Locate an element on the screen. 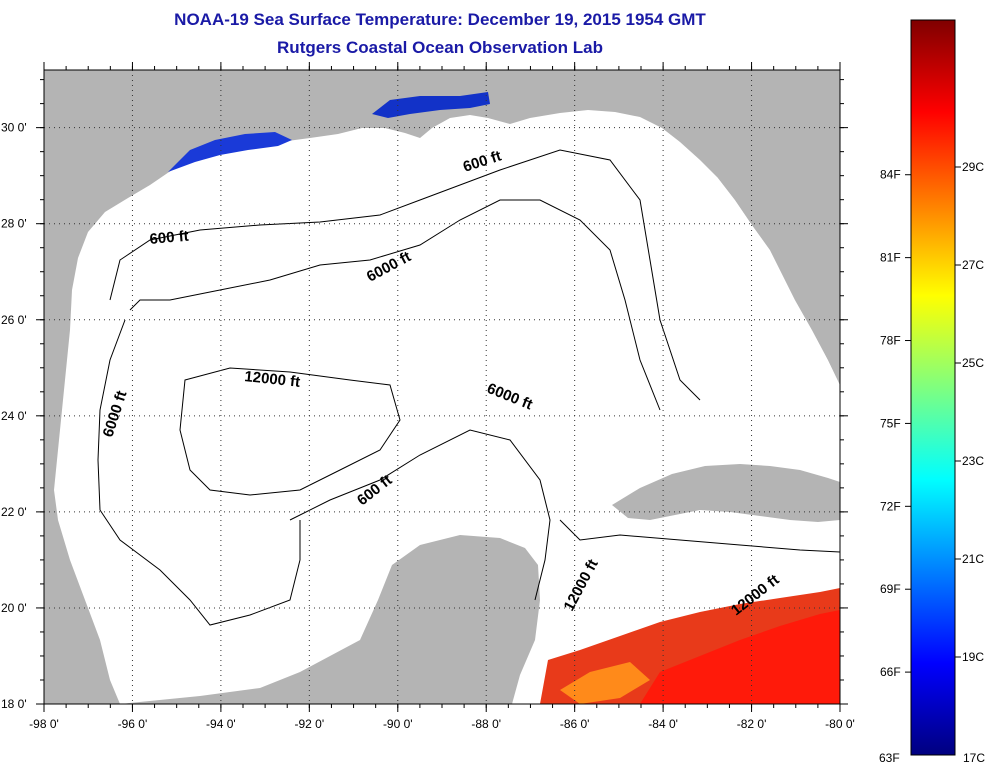 The image size is (992, 770). colorbar-c-label: 25C is located at coordinates (973, 363).